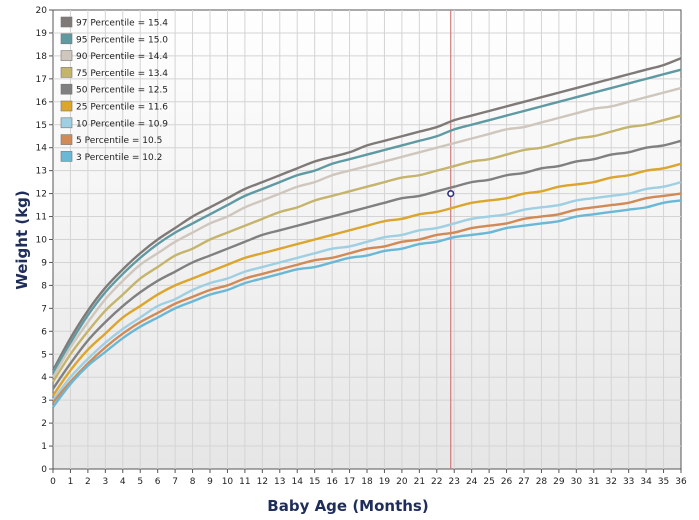 This screenshot has width=699, height=520. Describe the element at coordinates (140, 482) in the screenshot. I see `x-tick-label: 5` at that location.